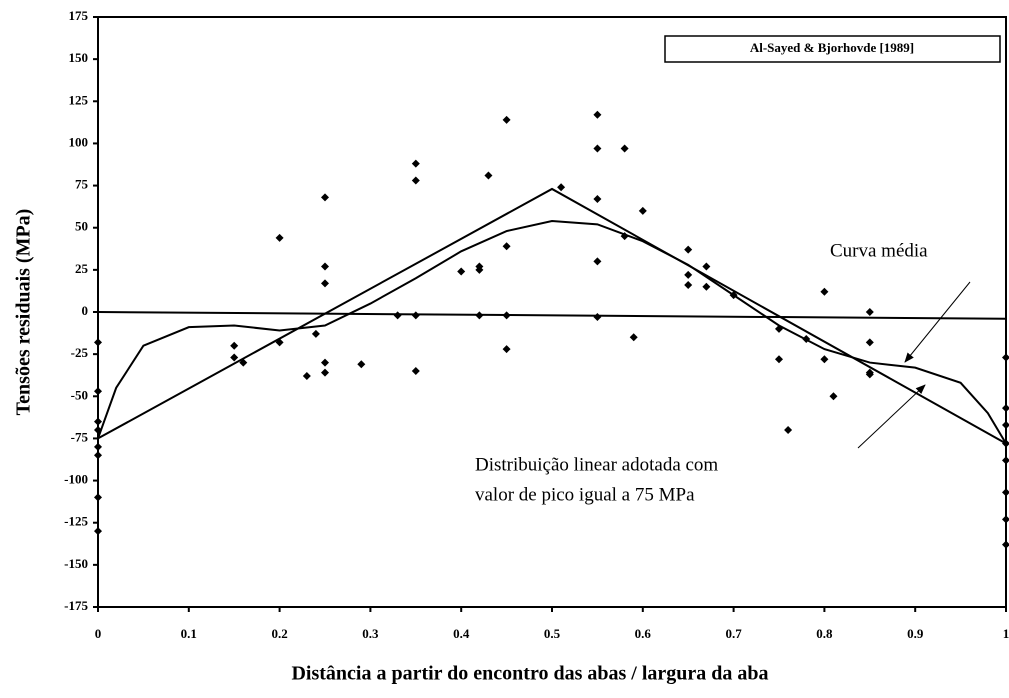 This screenshot has height=698, width=1009. What do you see at coordinates (733, 633) in the screenshot?
I see `x-tick-label: 0.7` at bounding box center [733, 633].